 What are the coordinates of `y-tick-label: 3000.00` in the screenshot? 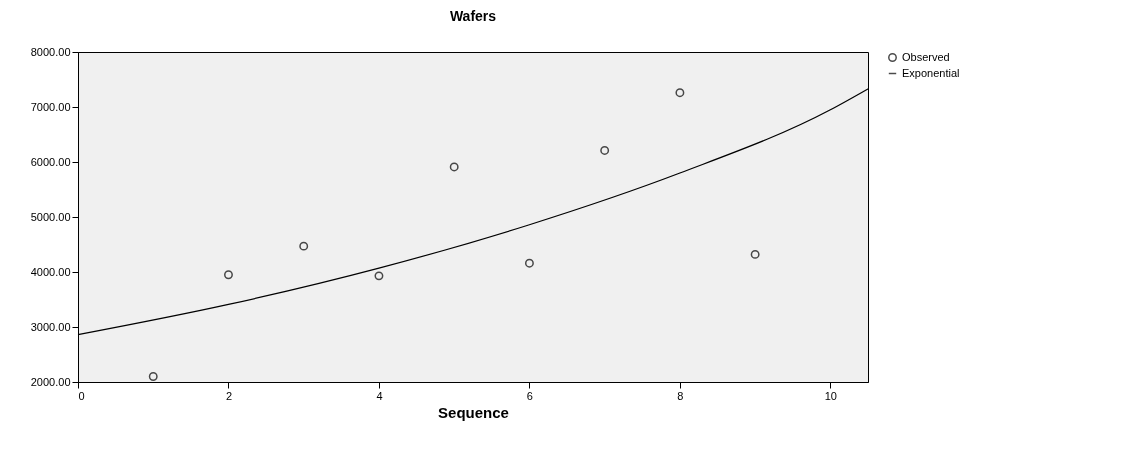 It's located at (50, 326).